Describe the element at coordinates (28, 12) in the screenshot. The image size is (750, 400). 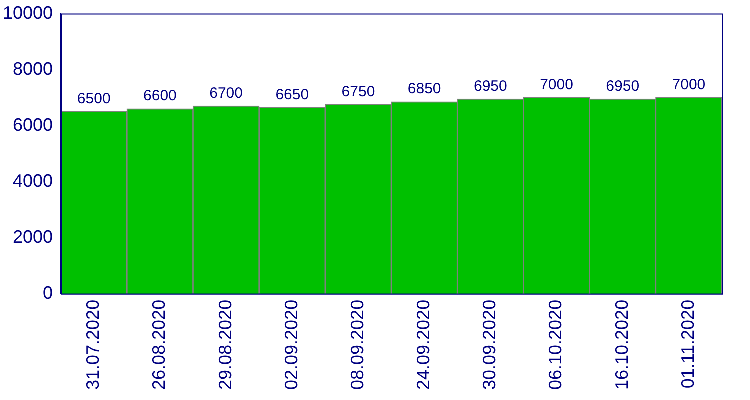
I see `y-tick-label: 10000` at that location.